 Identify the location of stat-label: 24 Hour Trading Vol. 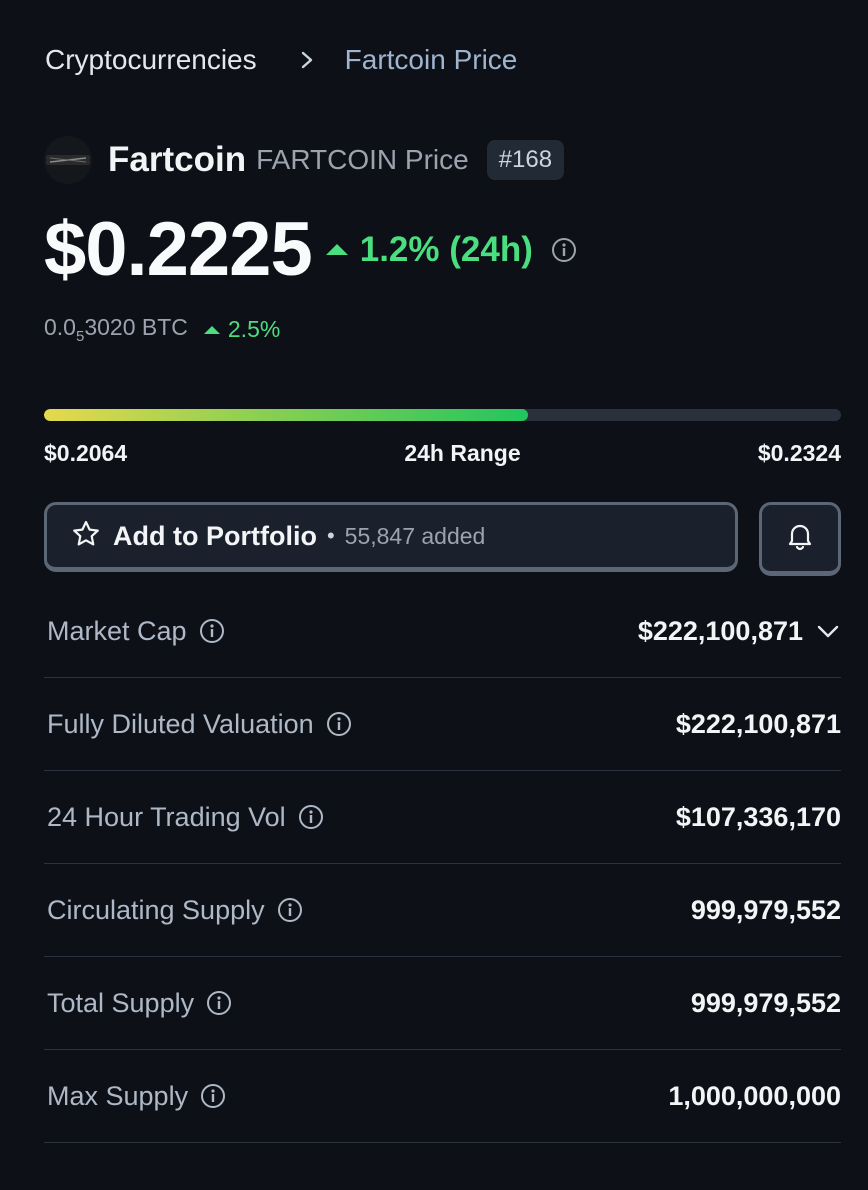
(184, 817).